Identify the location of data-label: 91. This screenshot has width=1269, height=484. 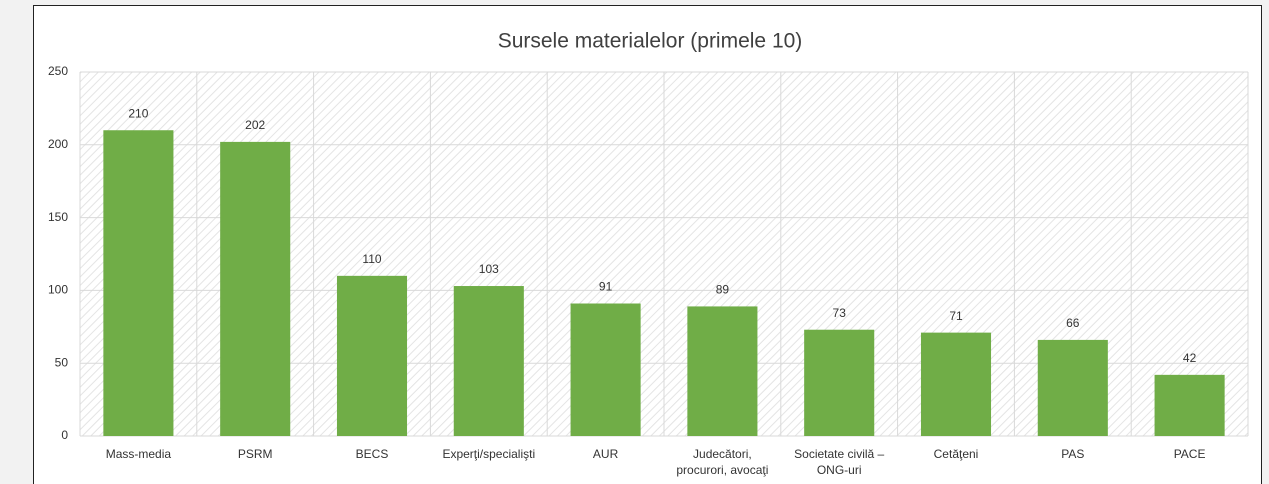
(606, 287).